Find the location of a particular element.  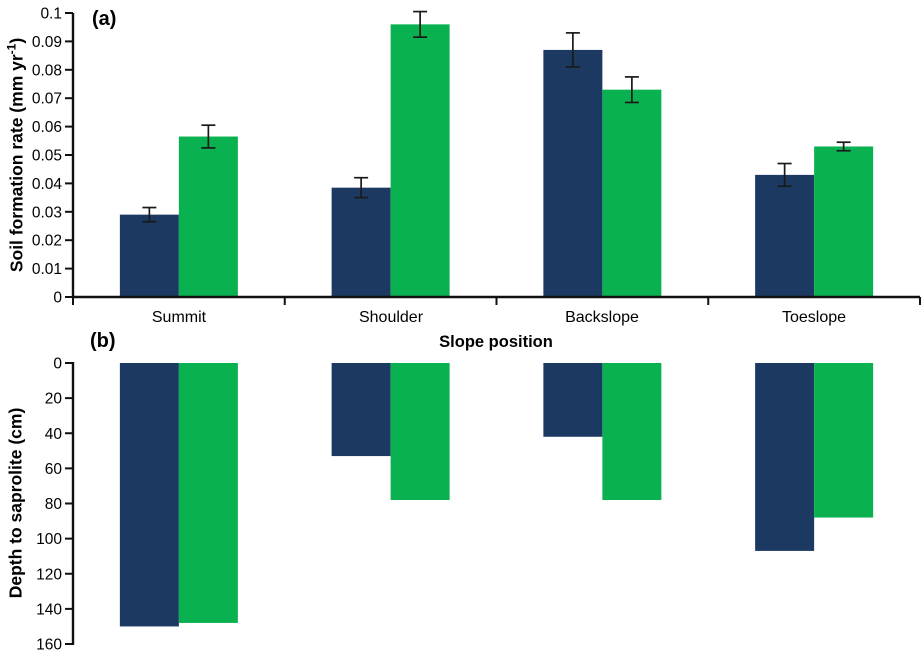

category-label-summit: Summit is located at coordinates (179, 317).